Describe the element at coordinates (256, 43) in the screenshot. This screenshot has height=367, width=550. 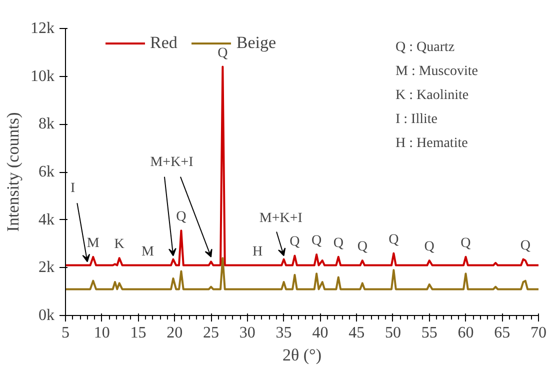
I see `legend-label: Beige` at that location.